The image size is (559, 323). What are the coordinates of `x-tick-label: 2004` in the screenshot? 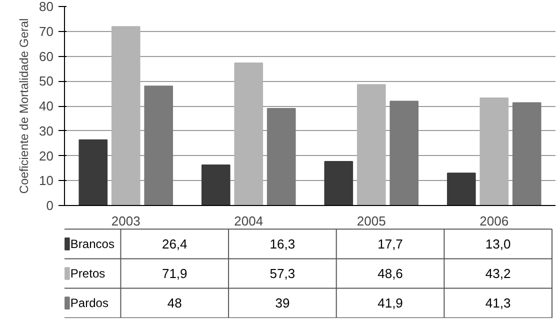 It's located at (249, 221).